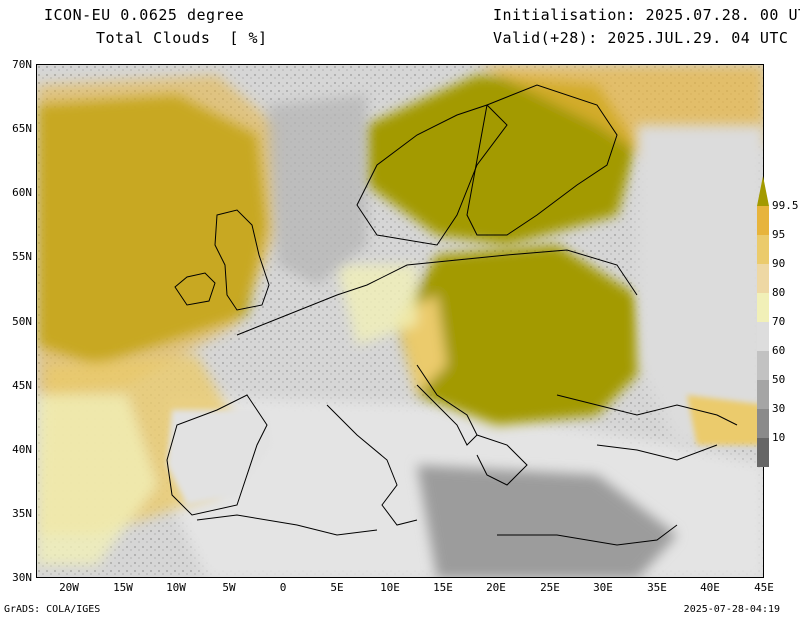 This screenshot has width=800, height=618. Describe the element at coordinates (22, 128) in the screenshot. I see `lat-label-65n: 65N` at that location.